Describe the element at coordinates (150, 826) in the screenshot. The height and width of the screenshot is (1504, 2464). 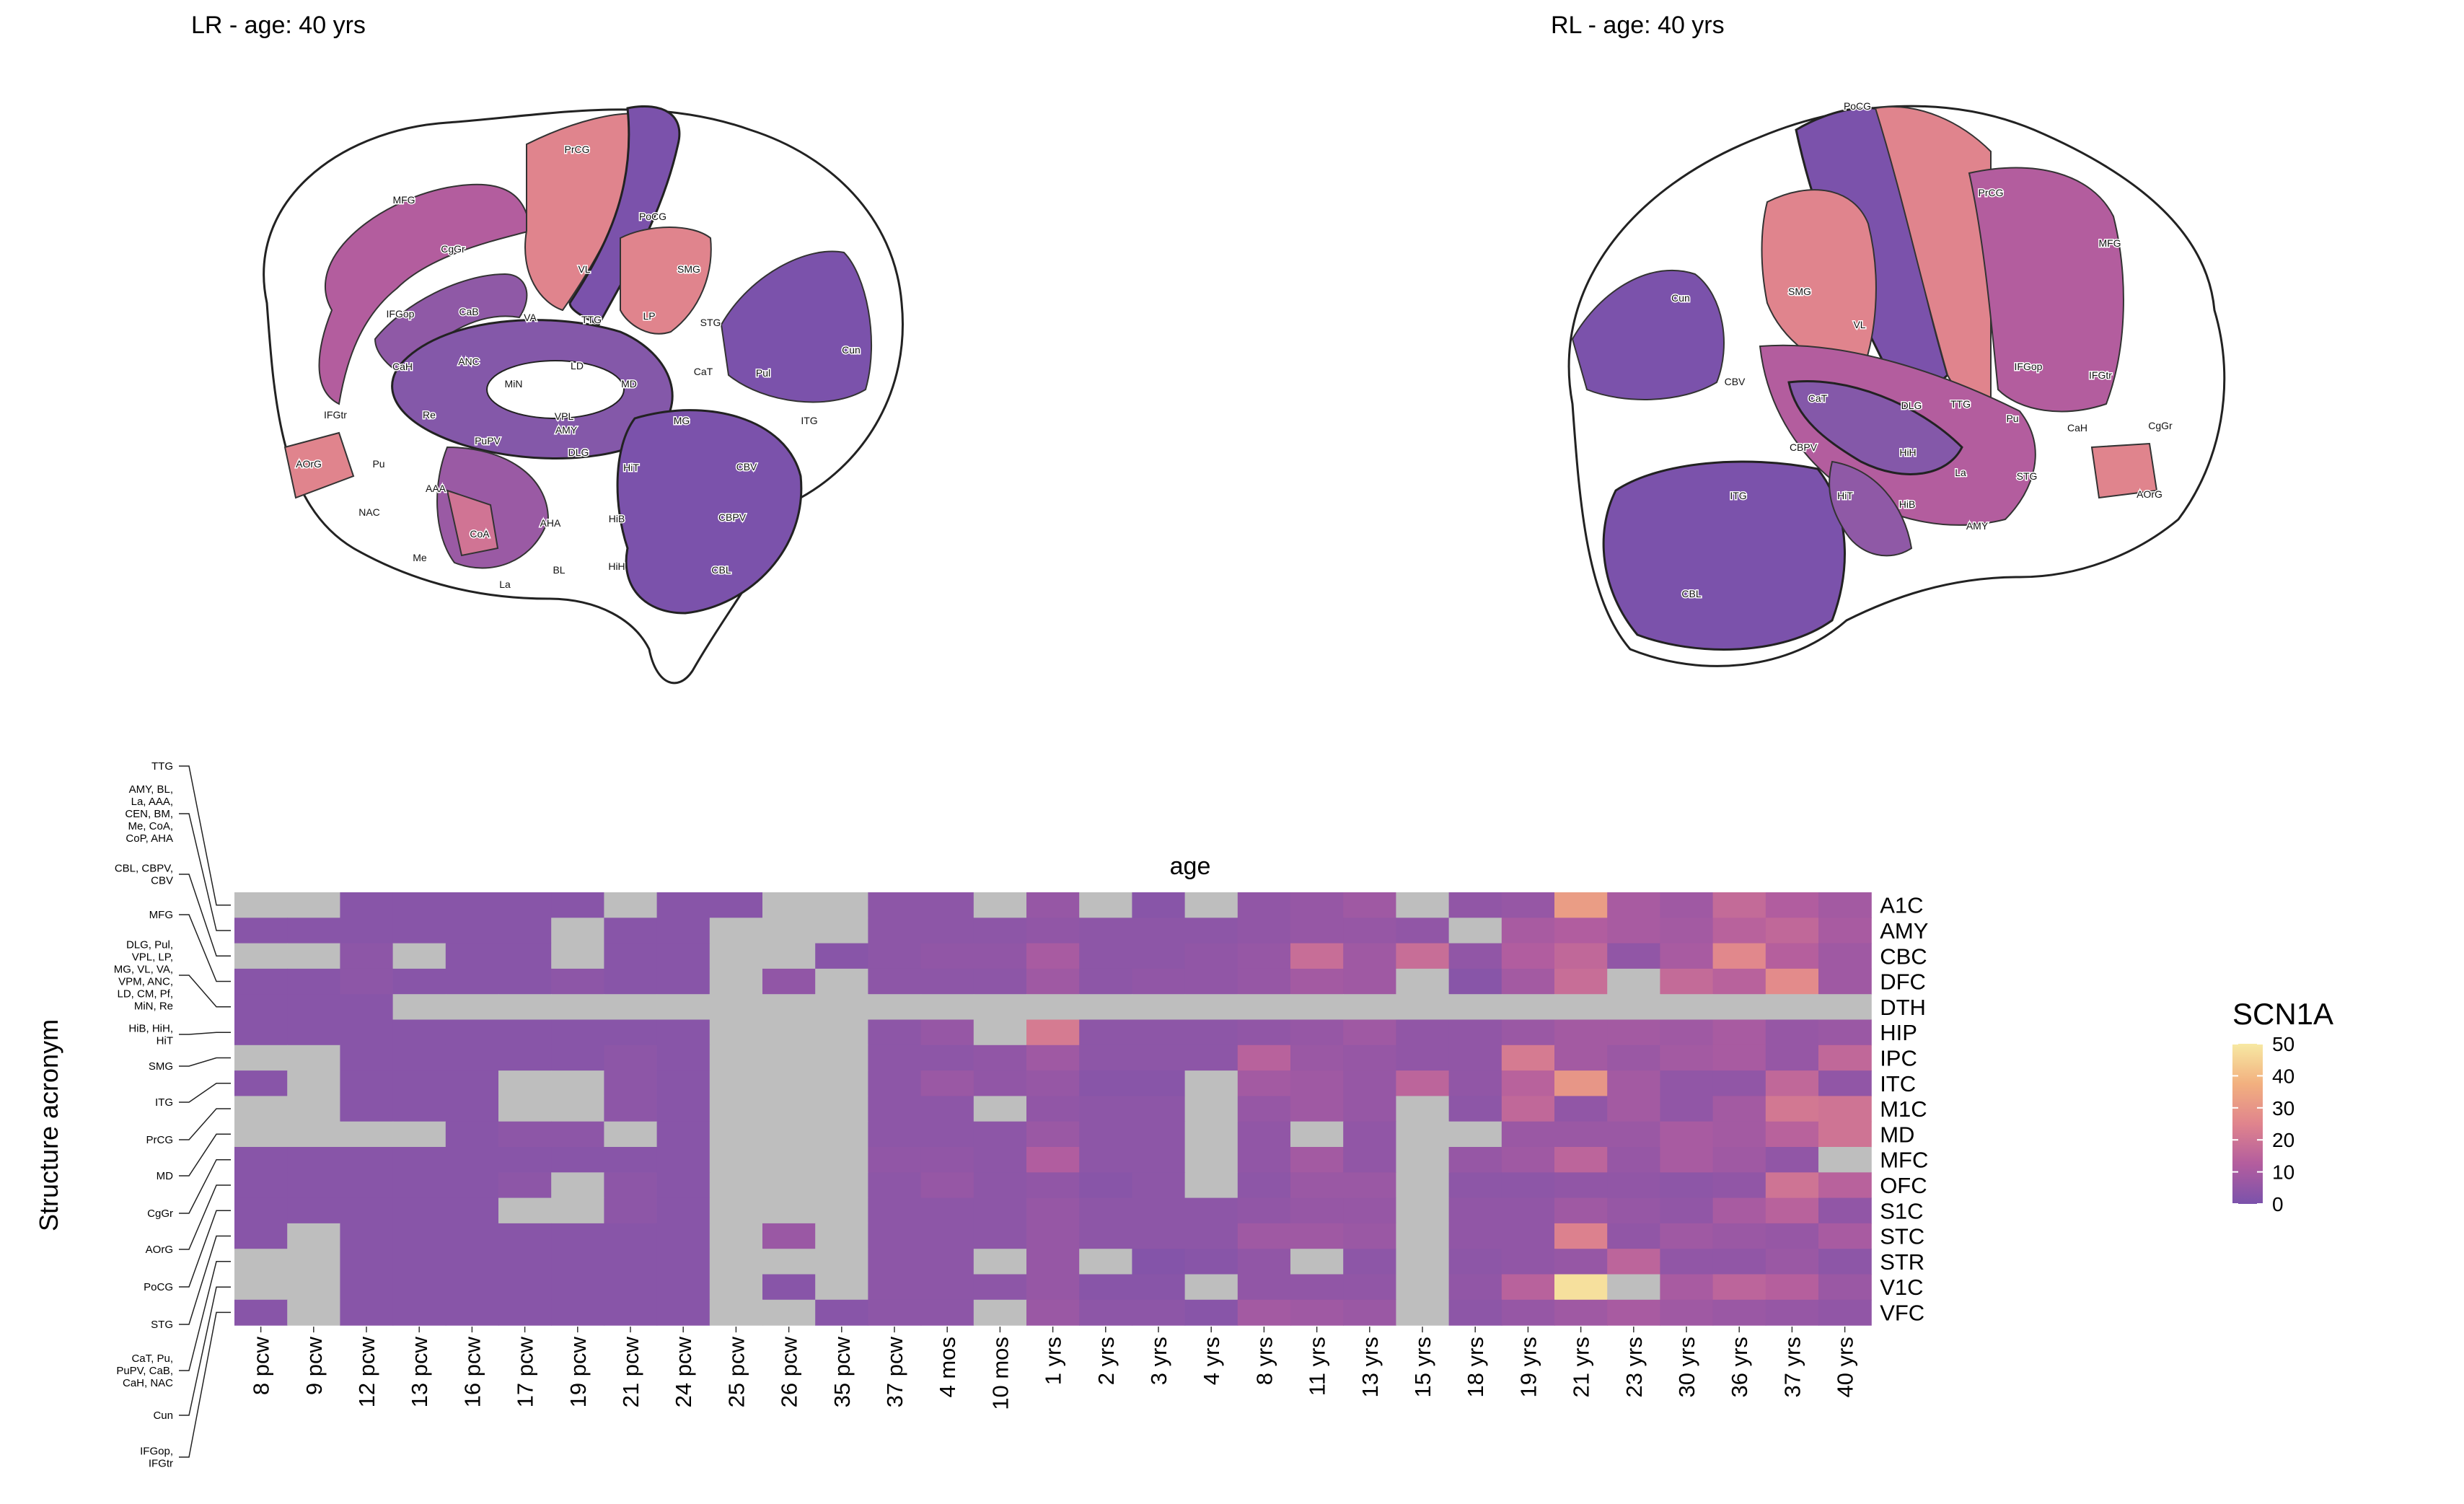
I see `group-legend-label: Me, CoA,` at that location.